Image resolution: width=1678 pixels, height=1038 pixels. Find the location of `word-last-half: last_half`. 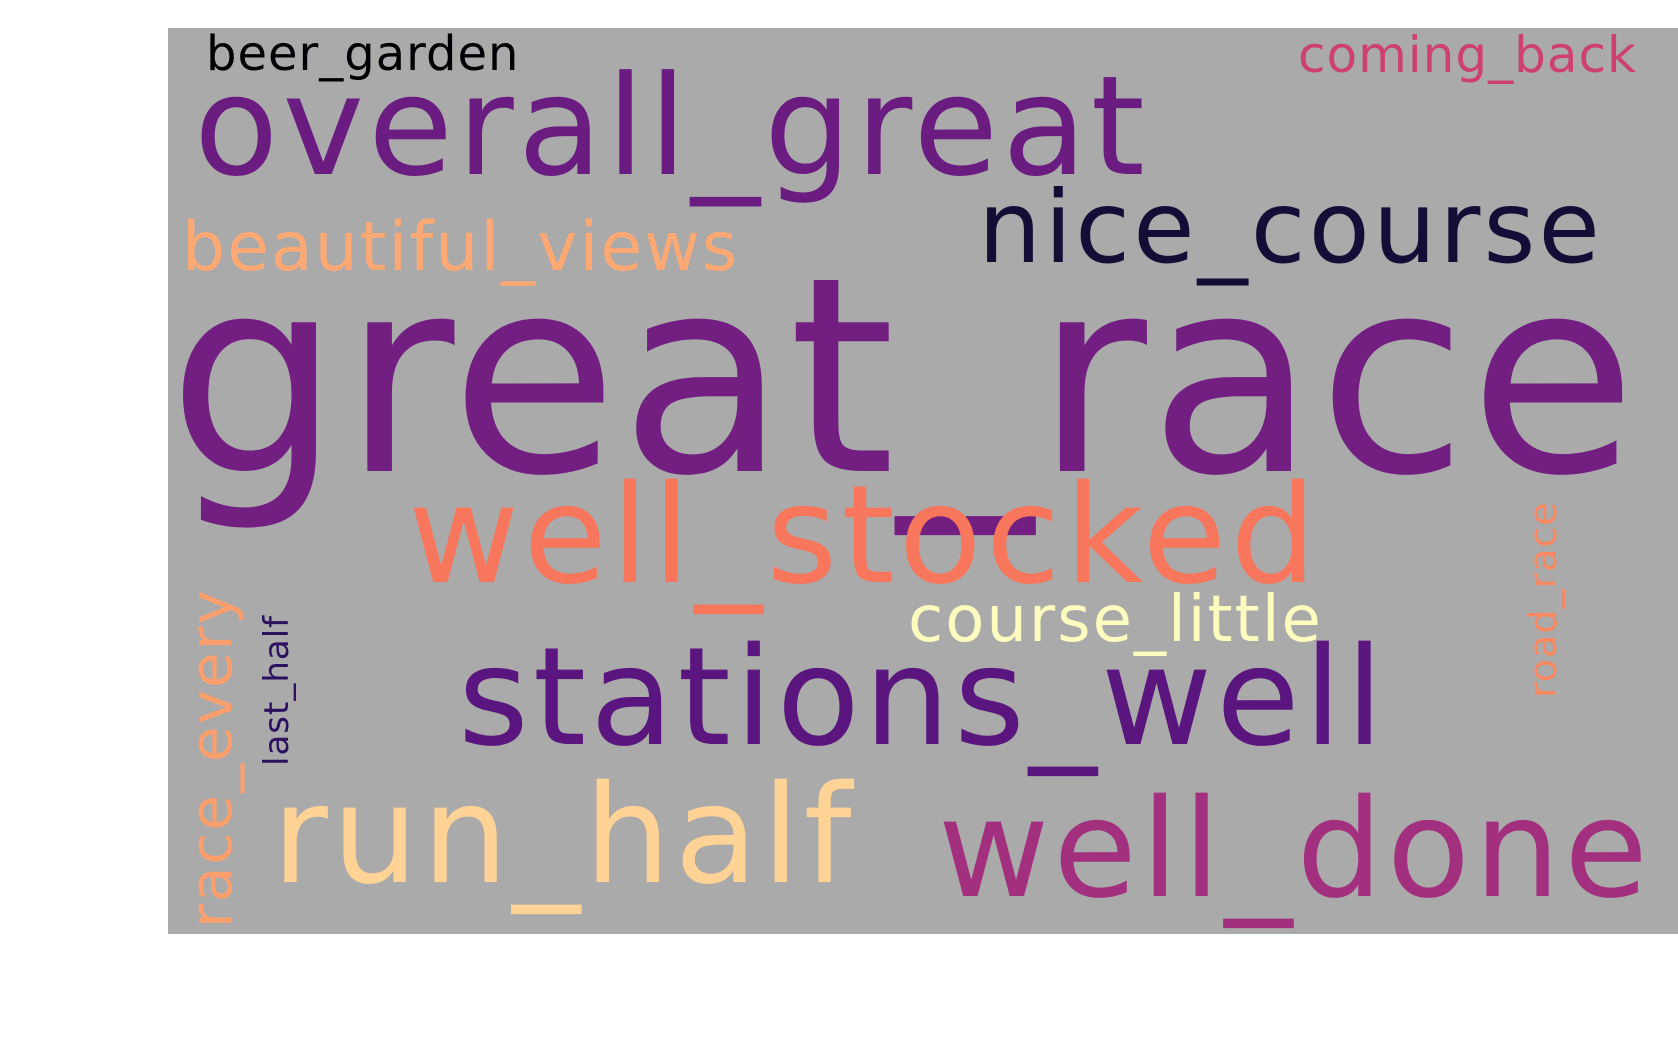

word-last-half: last_half is located at coordinates (277, 690).